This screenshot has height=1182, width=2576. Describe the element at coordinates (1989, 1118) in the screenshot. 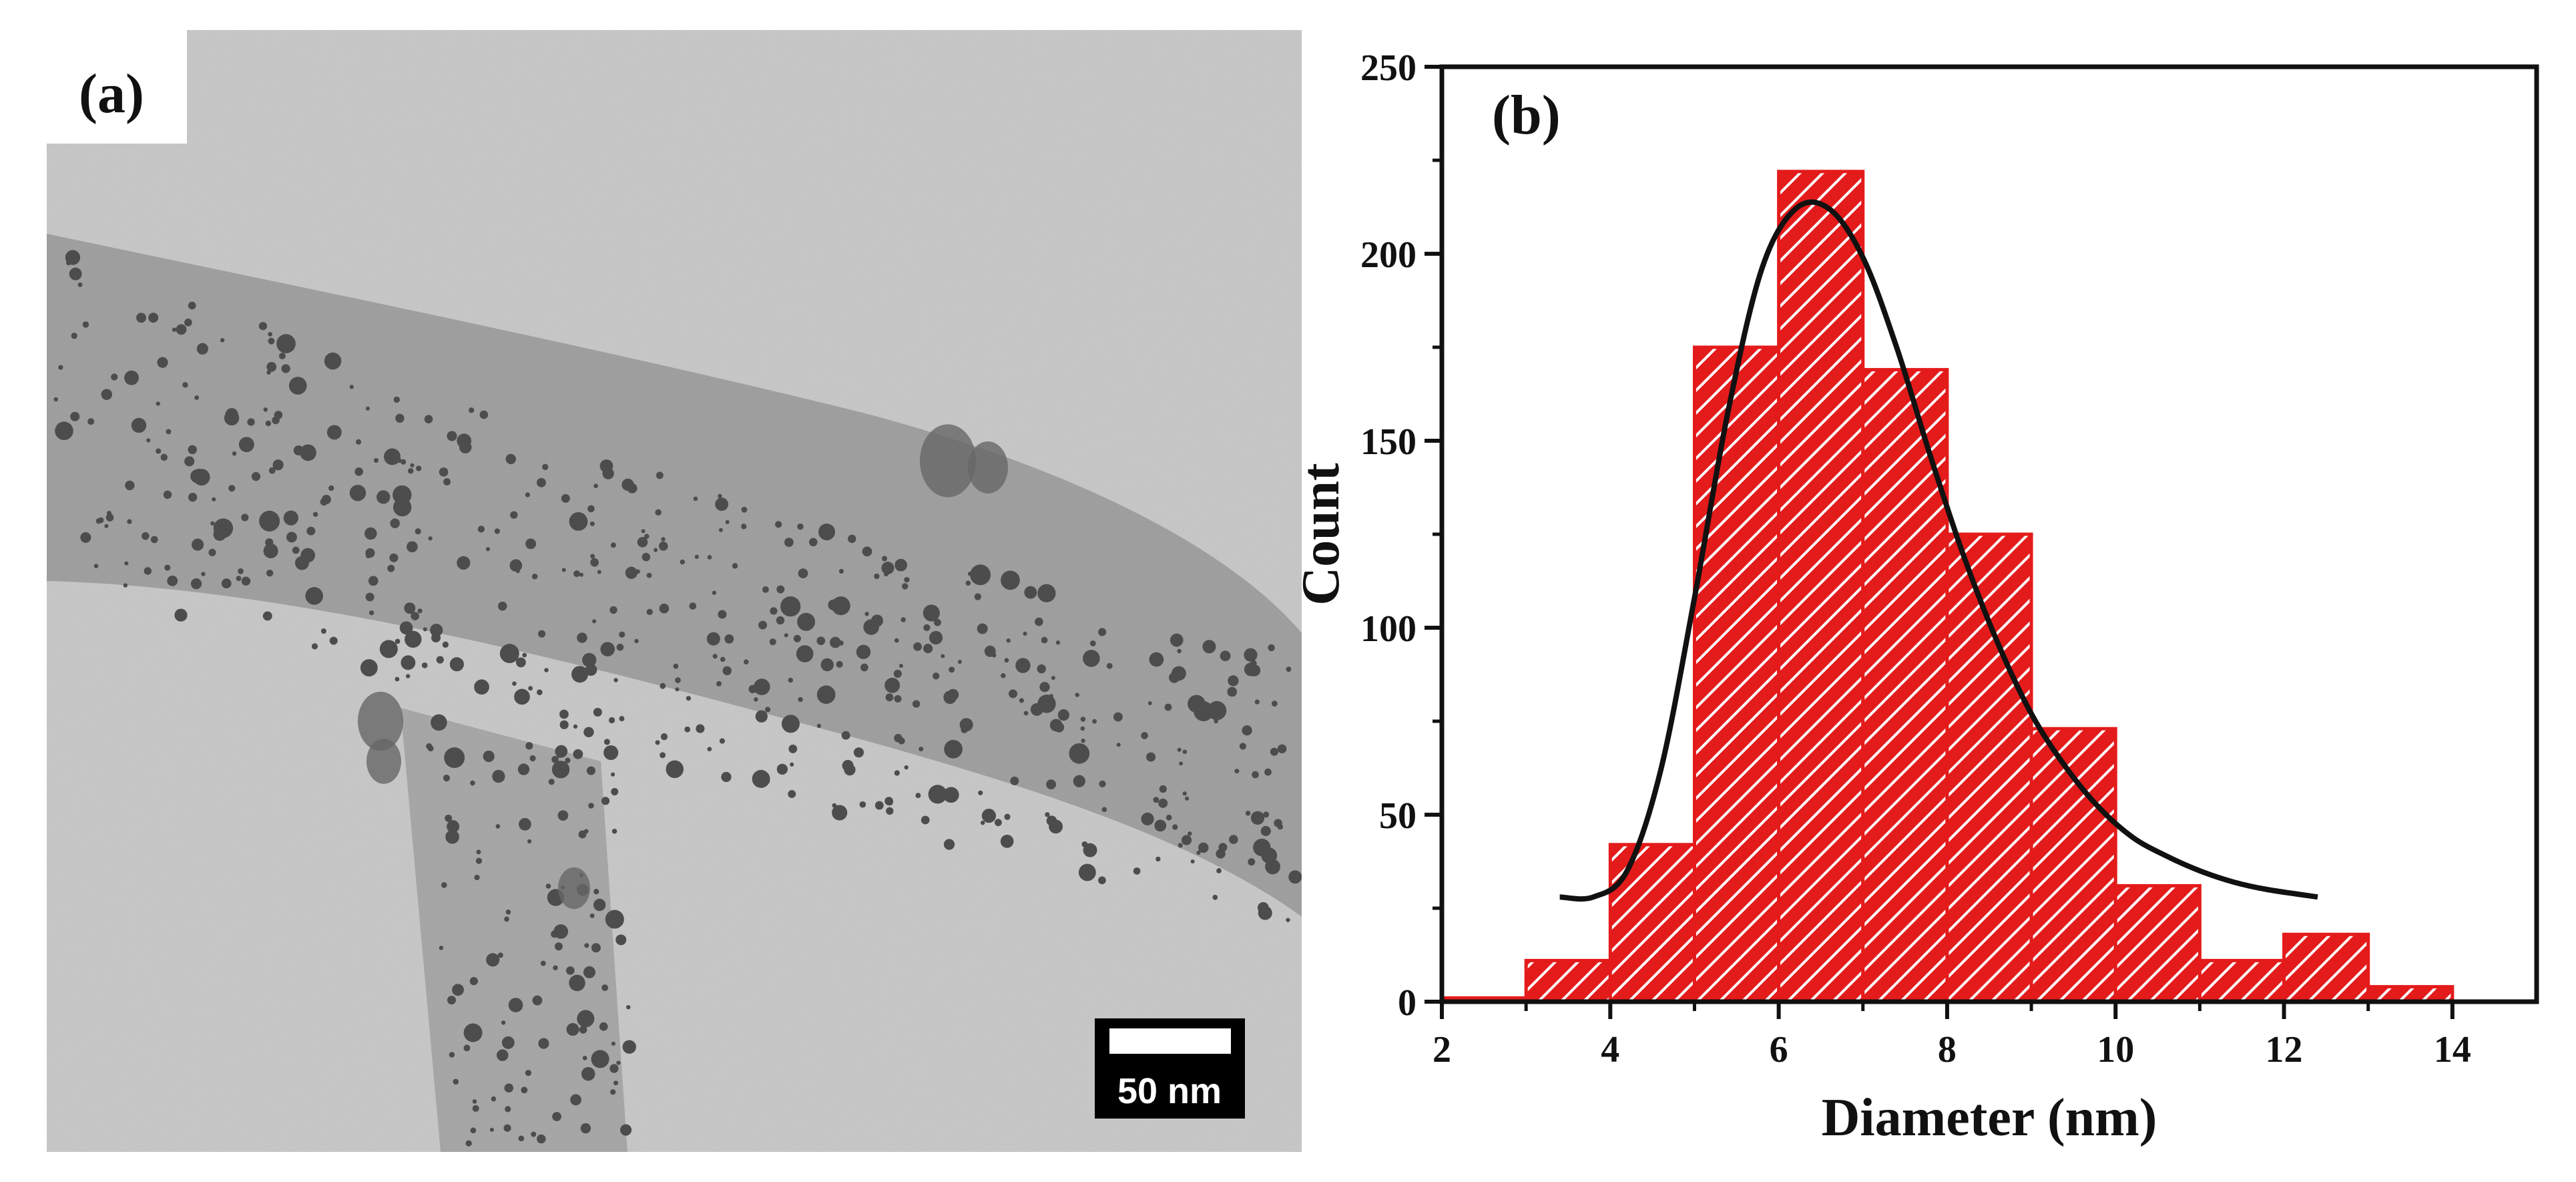

I see `x-axis-title: Diameter (nm)` at that location.